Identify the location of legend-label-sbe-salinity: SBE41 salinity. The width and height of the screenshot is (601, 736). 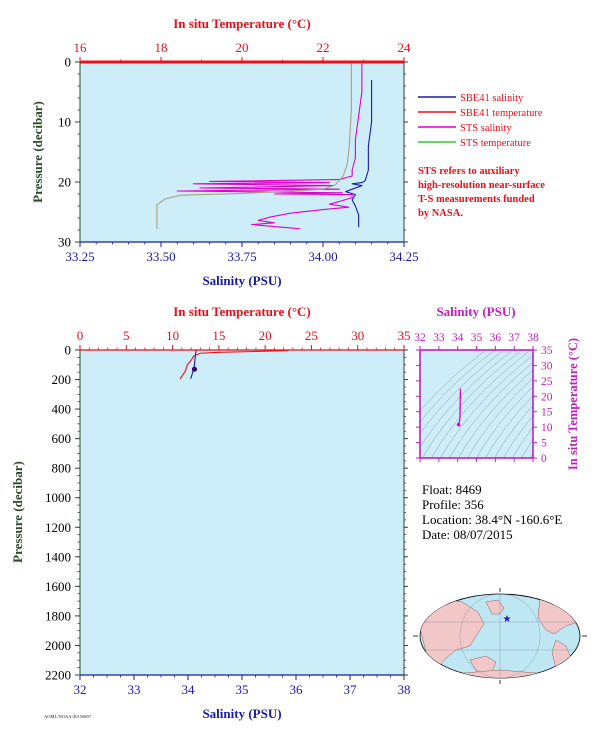
(492, 98).